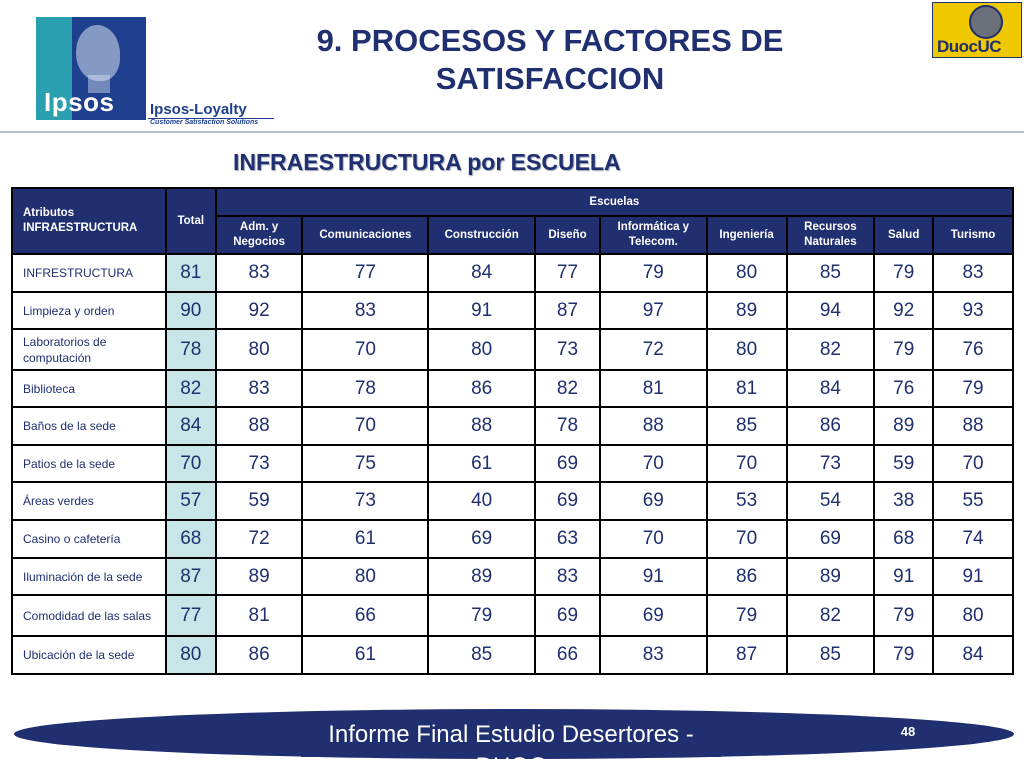 The image size is (1024, 783). Describe the element at coordinates (511, 749) in the screenshot. I see `footer-report-title: Informe Final Estudio Desertores - DUOC` at that location.